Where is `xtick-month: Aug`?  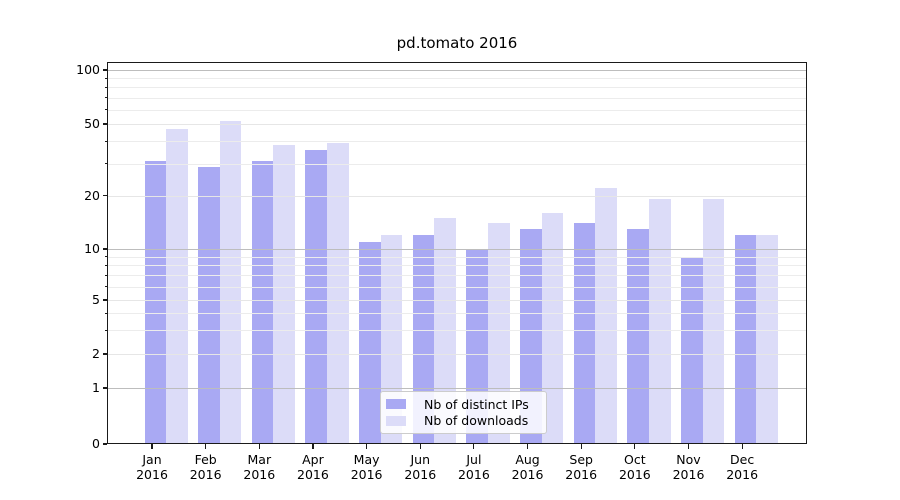 xtick-month: Aug is located at coordinates (527, 459).